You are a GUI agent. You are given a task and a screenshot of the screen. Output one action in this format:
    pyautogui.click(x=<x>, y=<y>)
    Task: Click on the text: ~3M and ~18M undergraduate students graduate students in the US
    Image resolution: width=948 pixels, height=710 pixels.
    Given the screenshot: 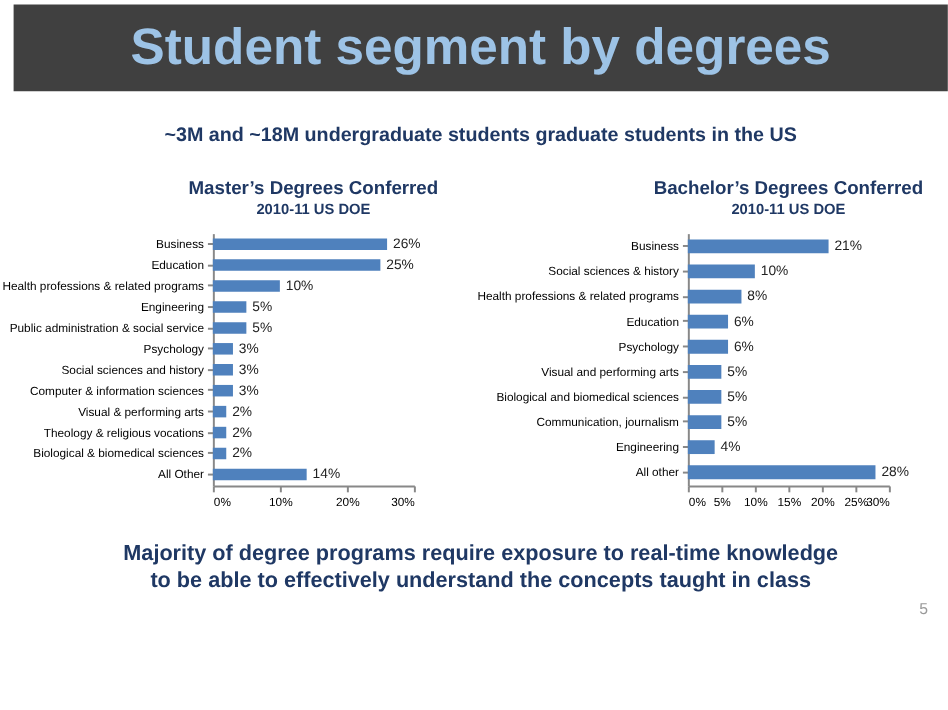 What is the action you would take?
    pyautogui.click(x=481, y=135)
    